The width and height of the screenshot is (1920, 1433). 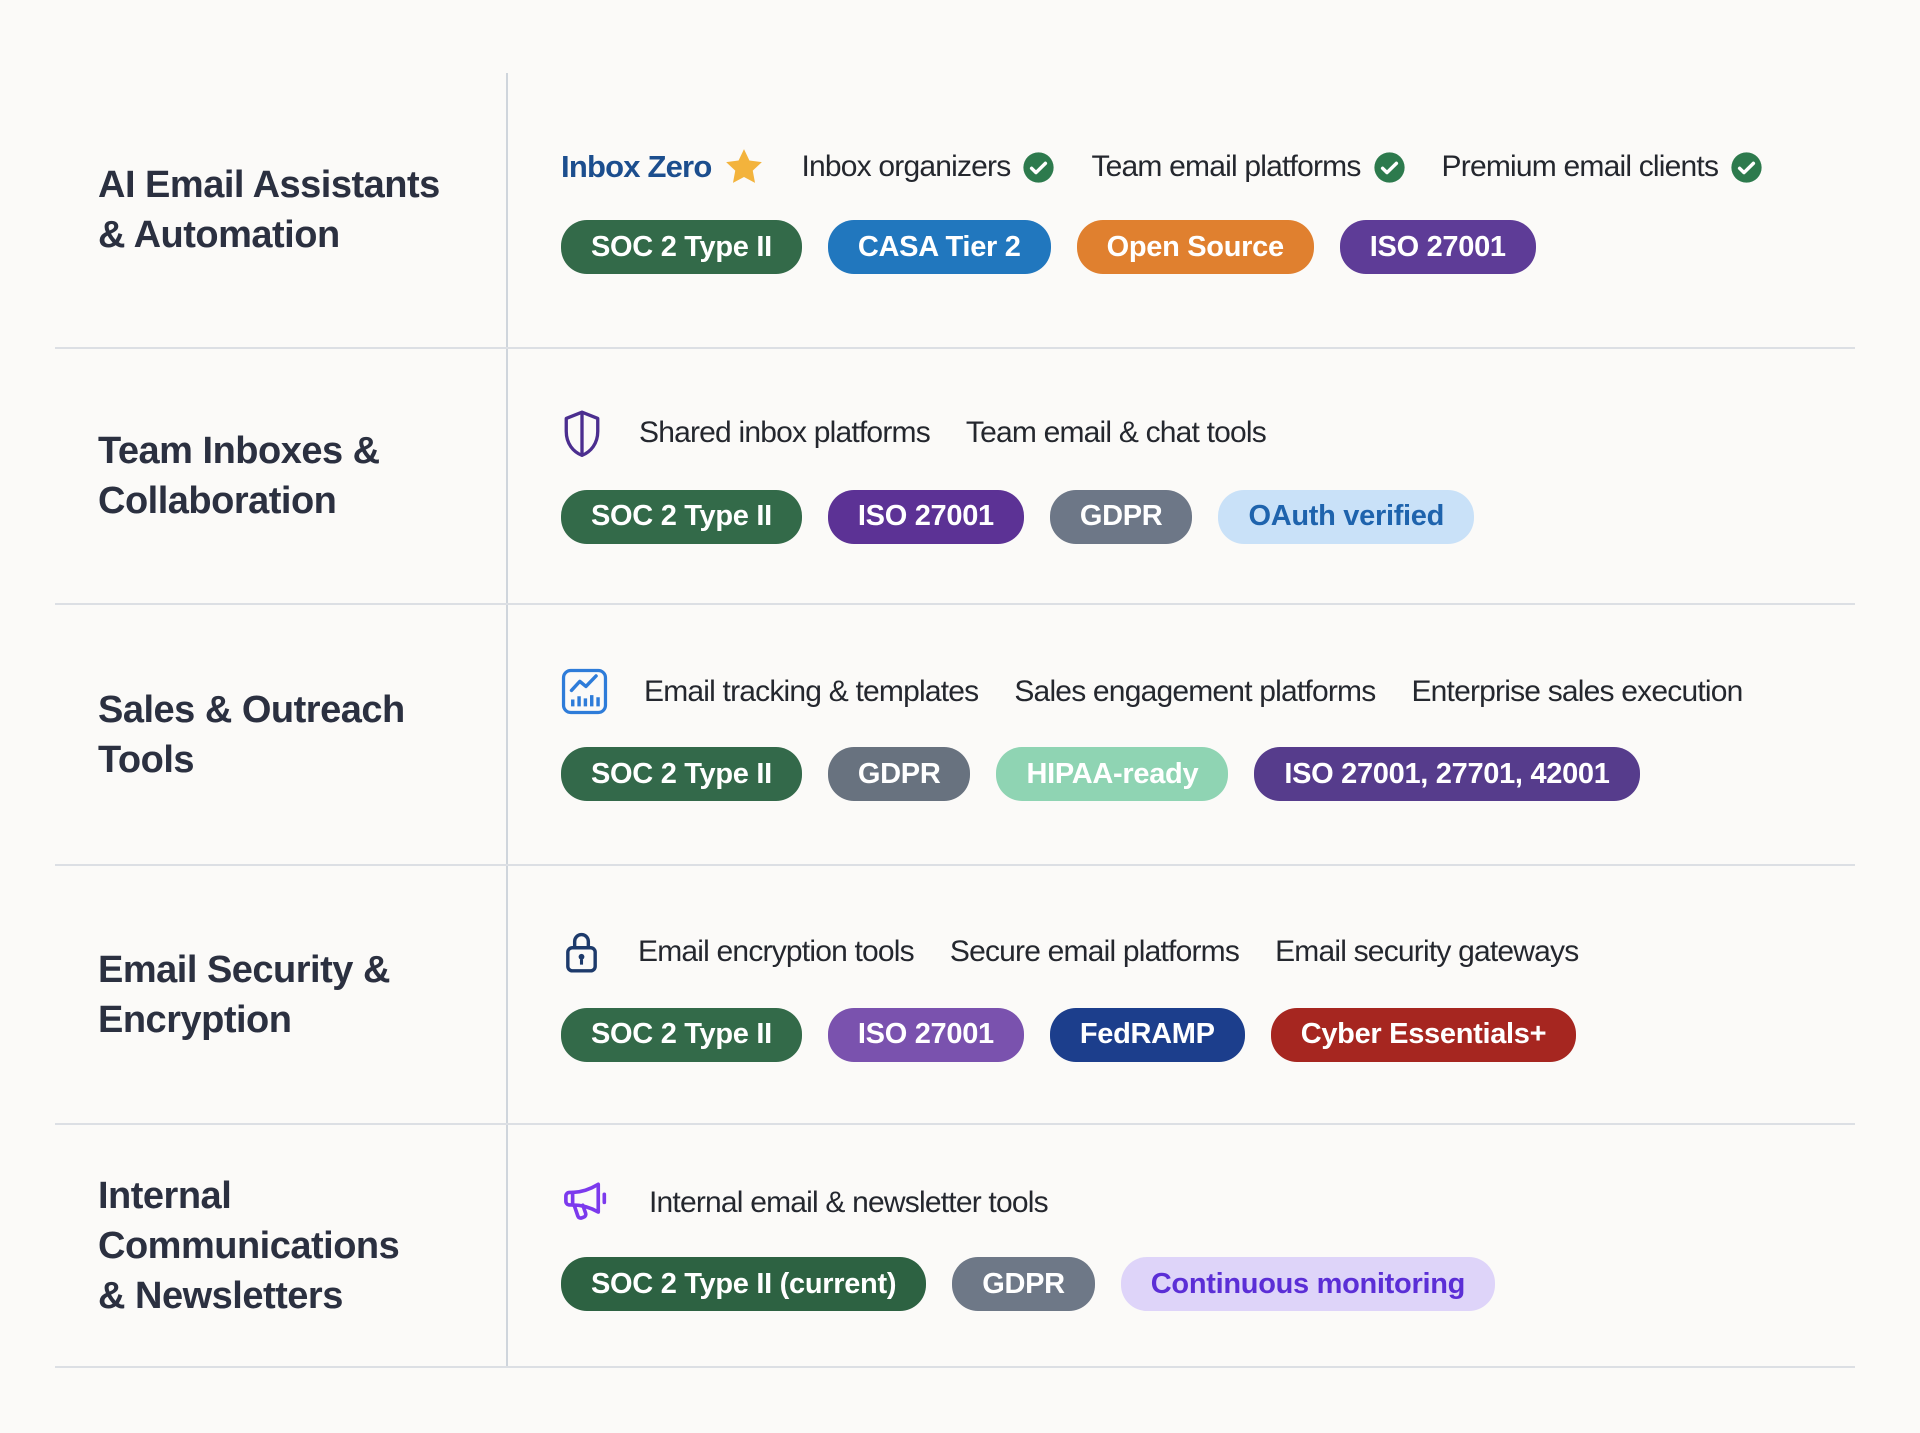 What do you see at coordinates (1112, 774) in the screenshot?
I see `badge-hipaa-ready: HIPAA-ready` at bounding box center [1112, 774].